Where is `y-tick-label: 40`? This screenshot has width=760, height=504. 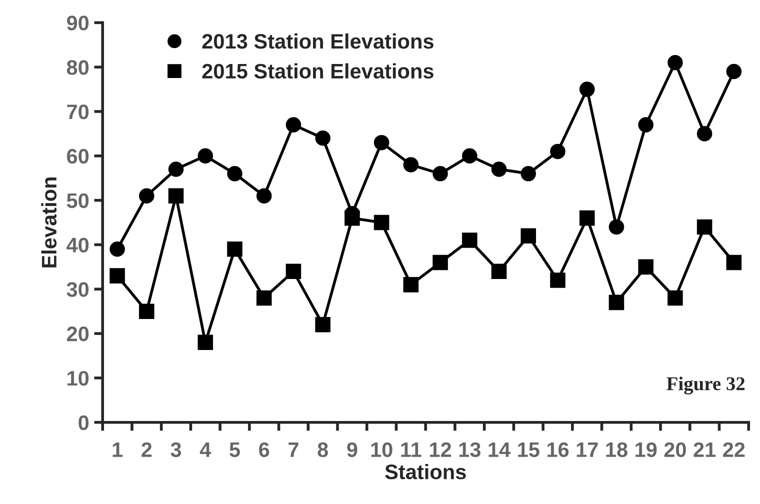
y-tick-label: 40 is located at coordinates (77, 245).